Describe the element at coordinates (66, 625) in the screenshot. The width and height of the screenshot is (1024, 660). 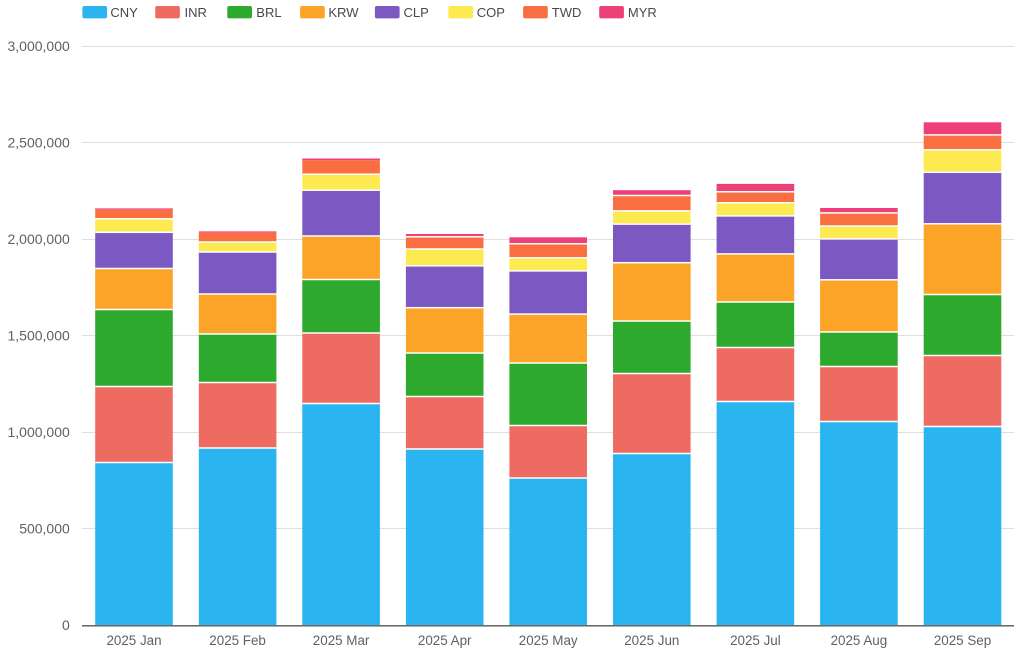
I see `svg-text: 0` at that location.